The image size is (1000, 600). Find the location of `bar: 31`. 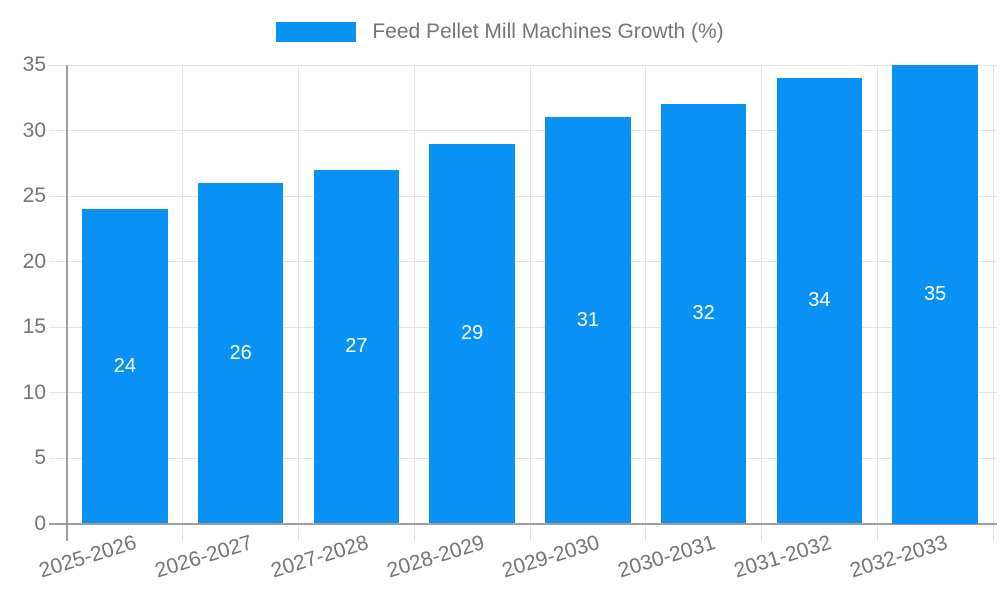

bar: 31 is located at coordinates (588, 320).